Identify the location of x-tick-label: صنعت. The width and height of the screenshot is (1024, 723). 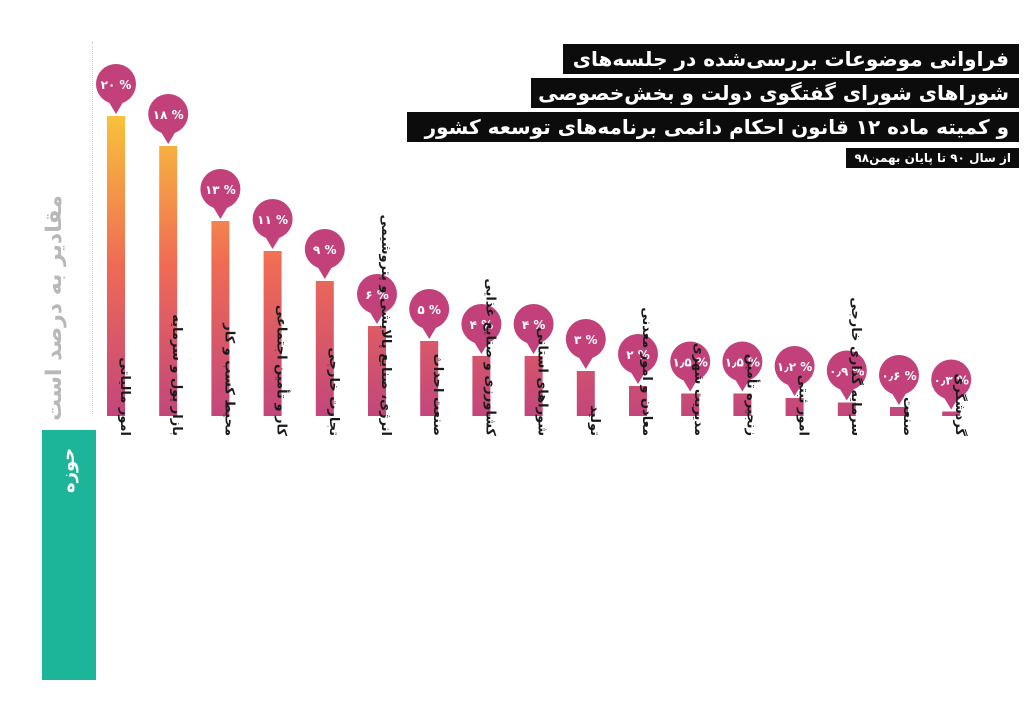
(907, 416).